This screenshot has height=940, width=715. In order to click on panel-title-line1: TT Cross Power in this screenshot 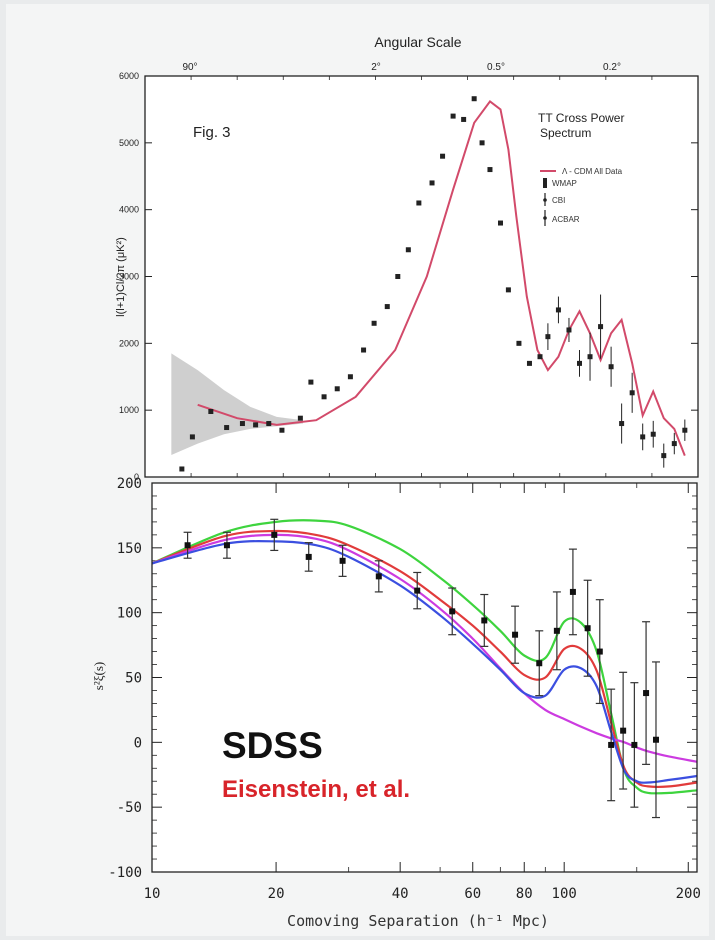, I will do `click(581, 118)`.